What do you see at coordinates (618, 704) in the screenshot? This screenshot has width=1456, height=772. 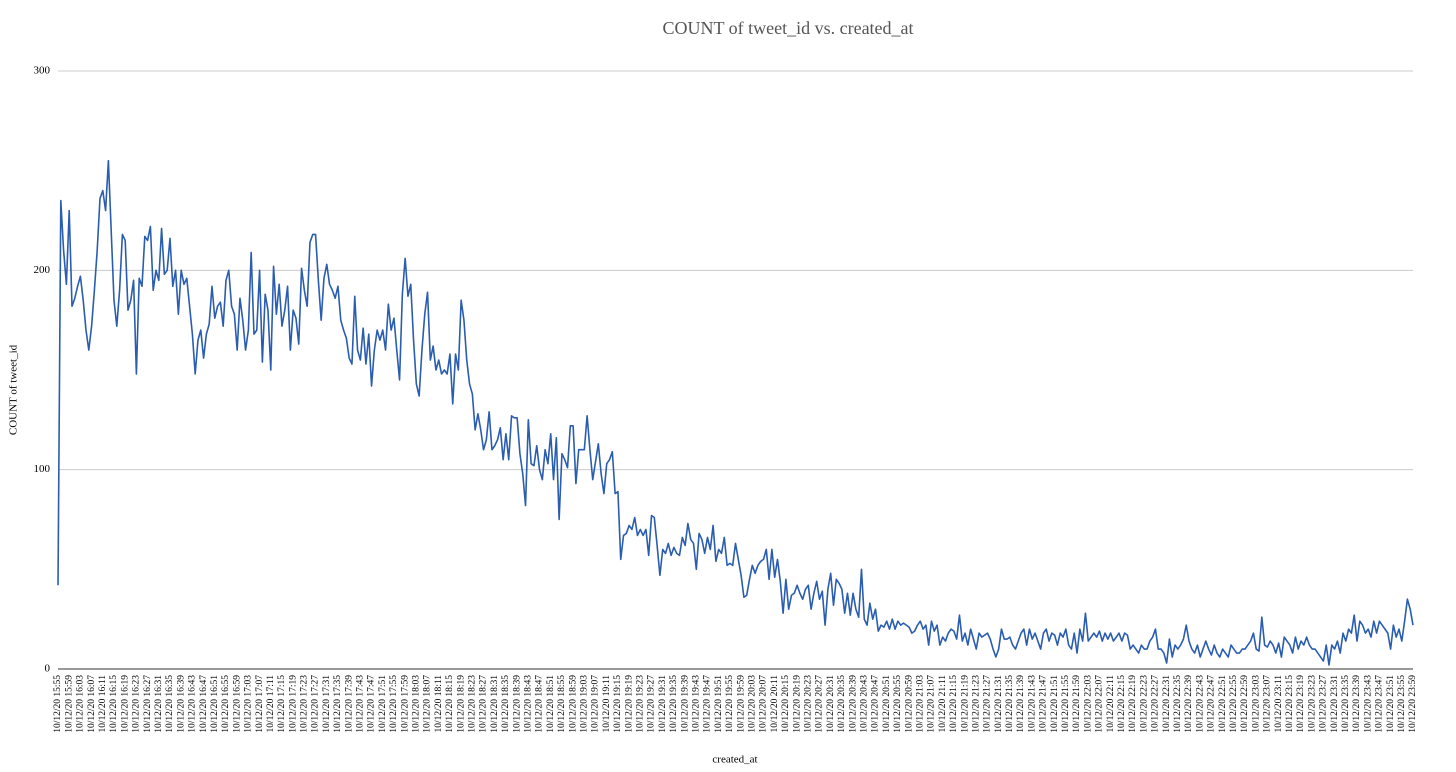 I see `x-tick-label: 10/12/20 19:15` at bounding box center [618, 704].